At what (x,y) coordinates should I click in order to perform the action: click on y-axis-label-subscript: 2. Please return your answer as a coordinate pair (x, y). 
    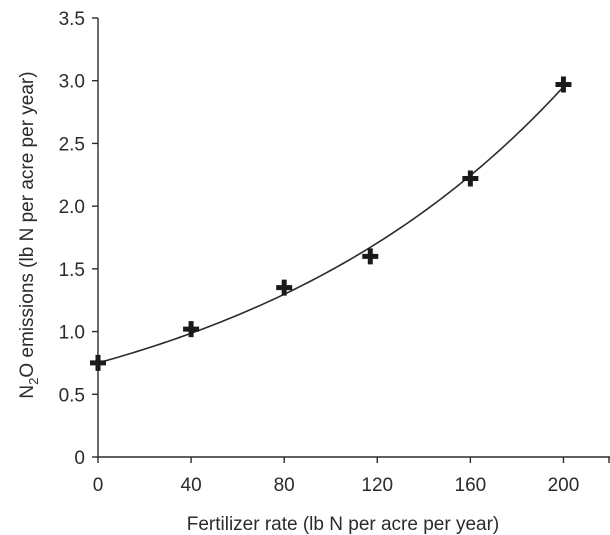
    Looking at the image, I should click on (33, 381).